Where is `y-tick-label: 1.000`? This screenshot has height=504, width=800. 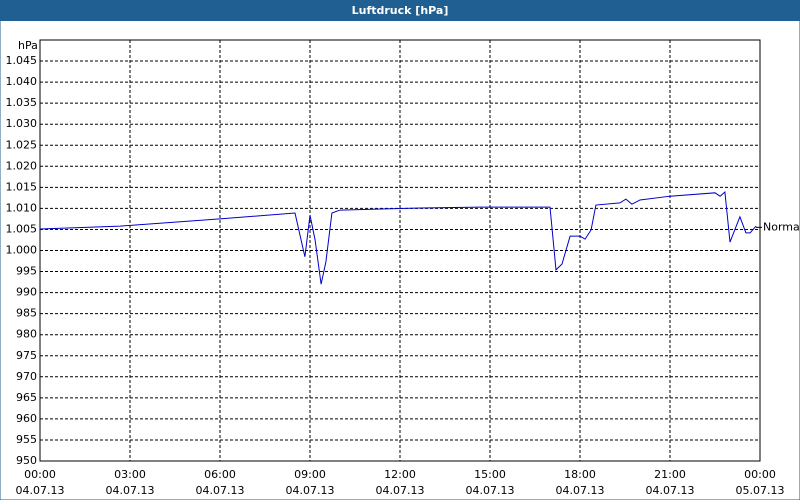
y-tick-label: 1.000 is located at coordinates (22, 250).